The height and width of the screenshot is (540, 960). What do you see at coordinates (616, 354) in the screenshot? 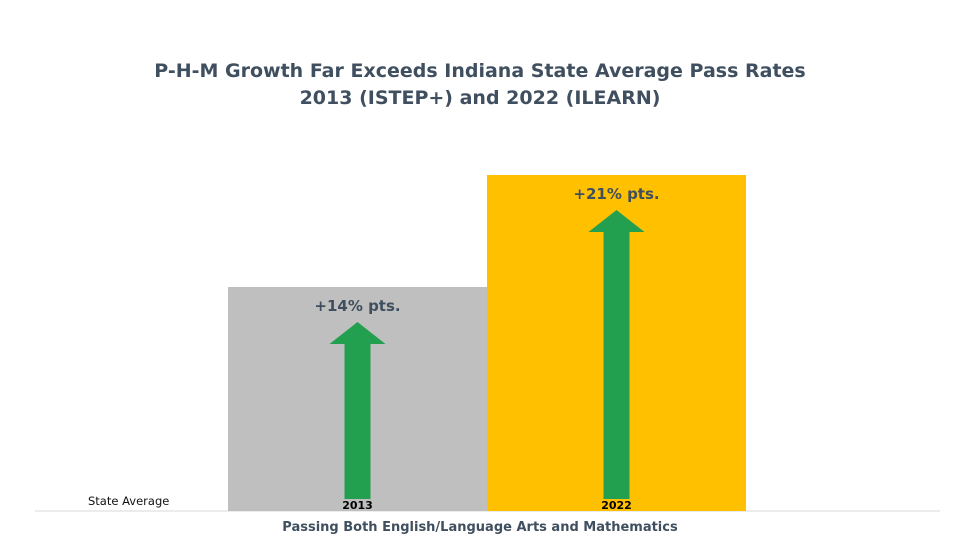
I see `growth-arrow-2022` at bounding box center [616, 354].